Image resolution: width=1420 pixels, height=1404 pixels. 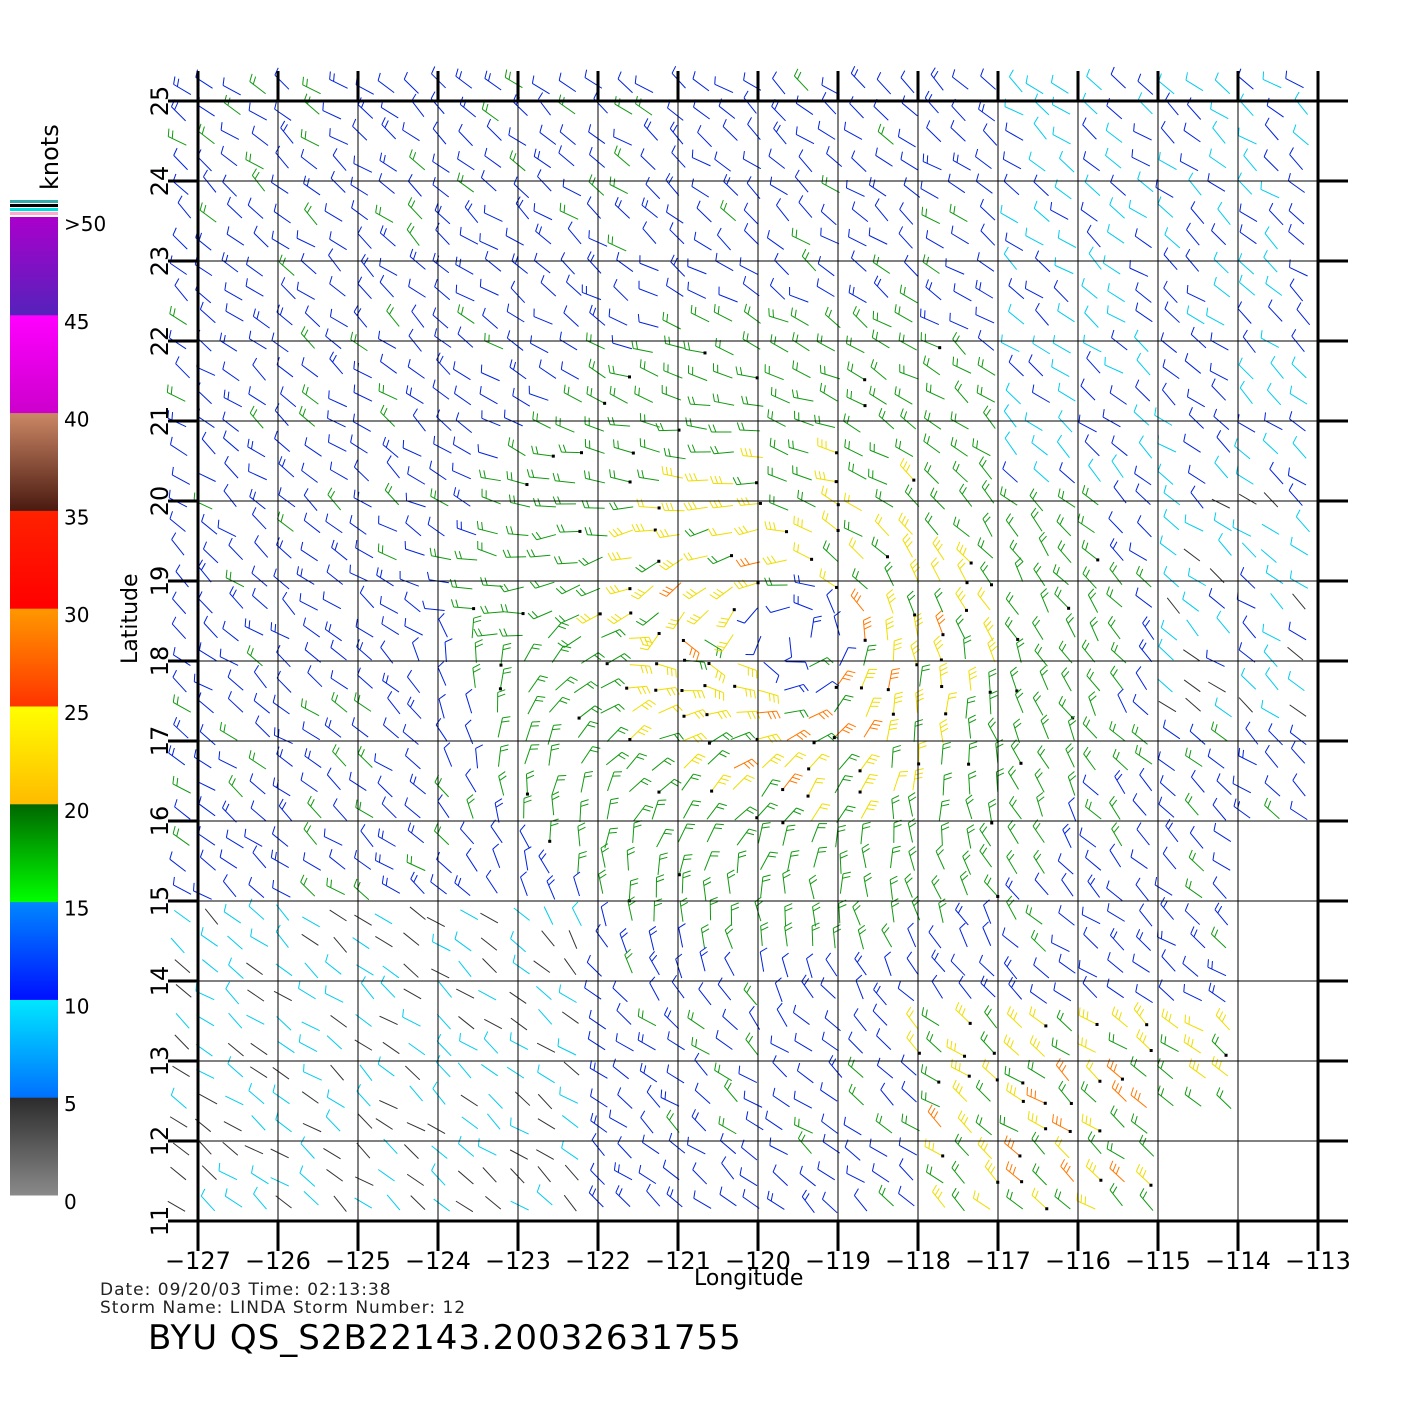 I want to click on y-tick-label: 11, so click(x=160, y=1221).